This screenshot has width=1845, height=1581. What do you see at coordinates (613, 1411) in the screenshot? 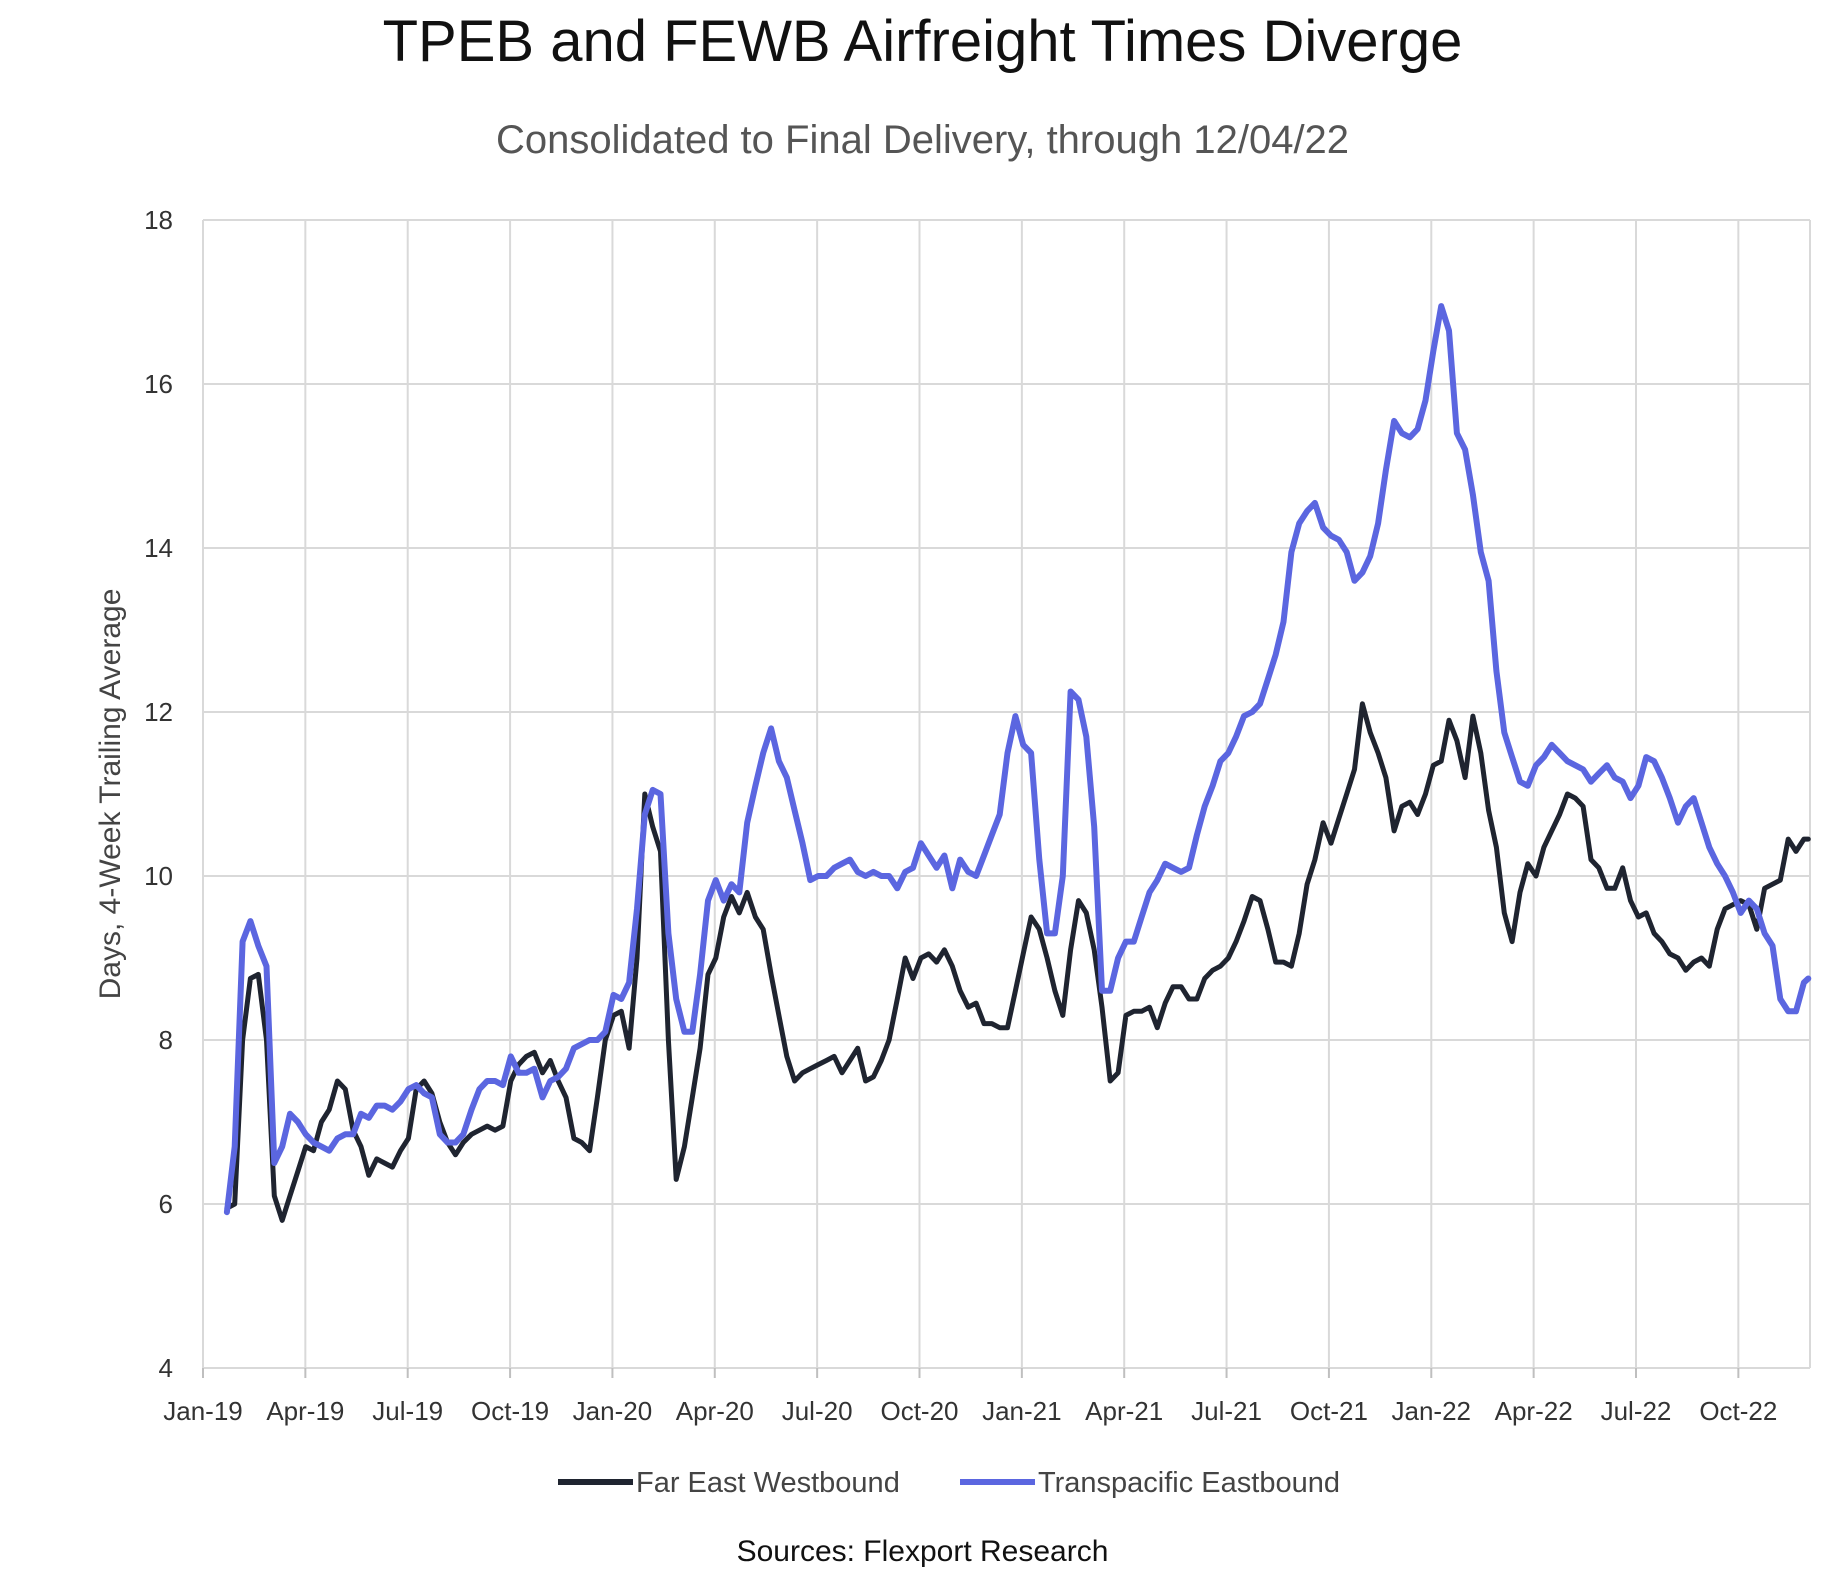
I see `x-tick-label: Jan-20` at bounding box center [613, 1411].